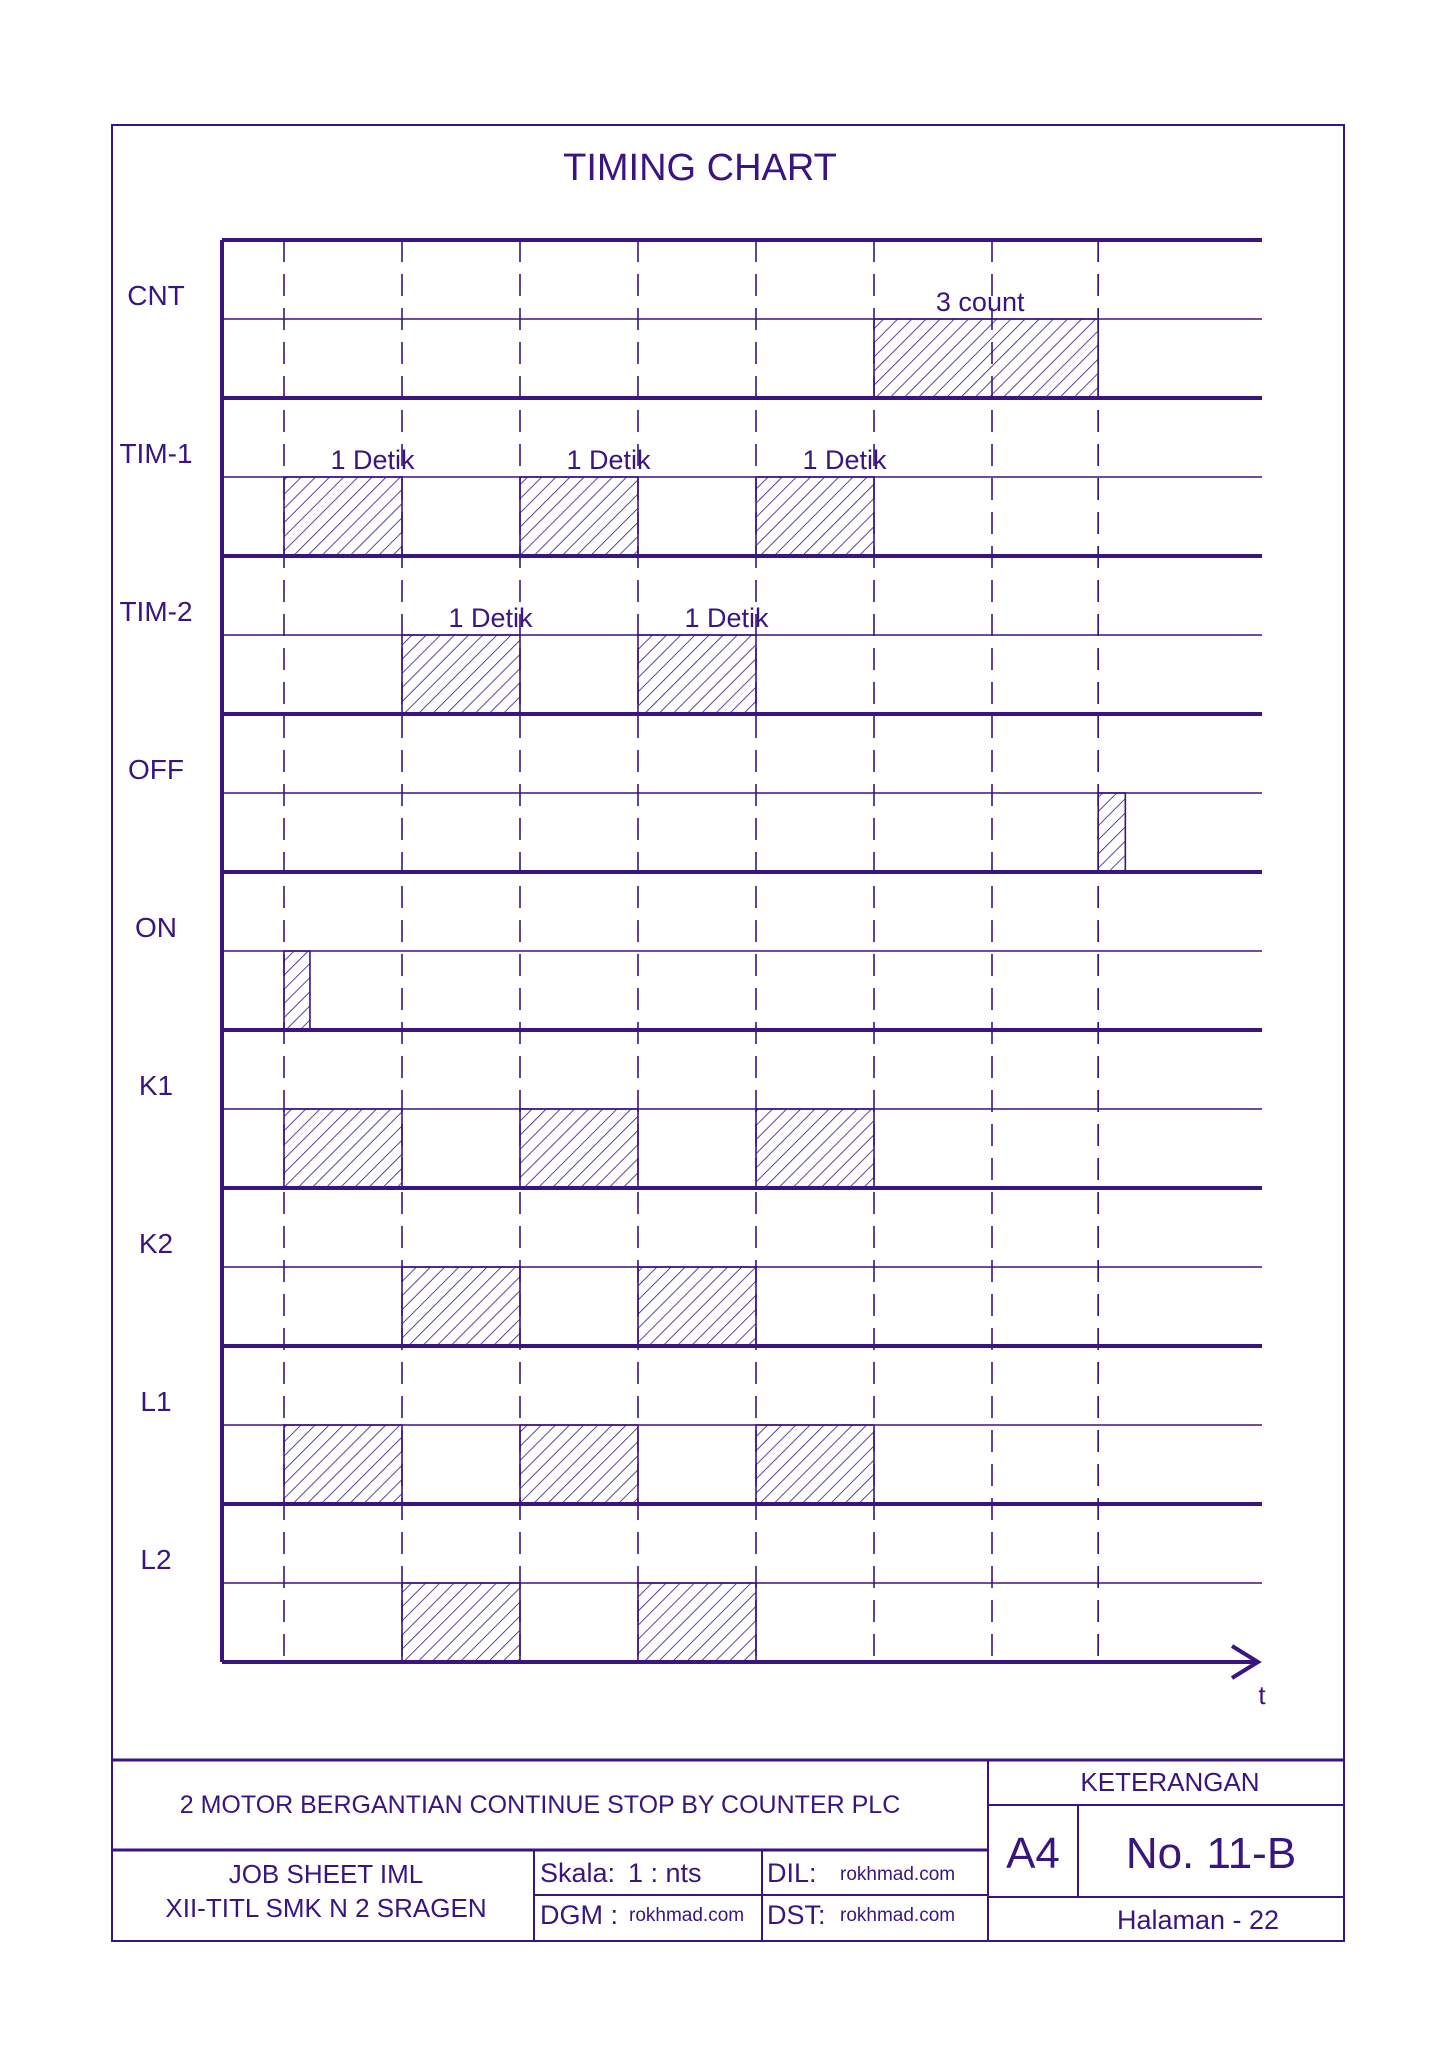 This screenshot has height=2048, width=1448. Describe the element at coordinates (1211, 1853) in the screenshot. I see `sheet-number: No. 11-B` at that location.